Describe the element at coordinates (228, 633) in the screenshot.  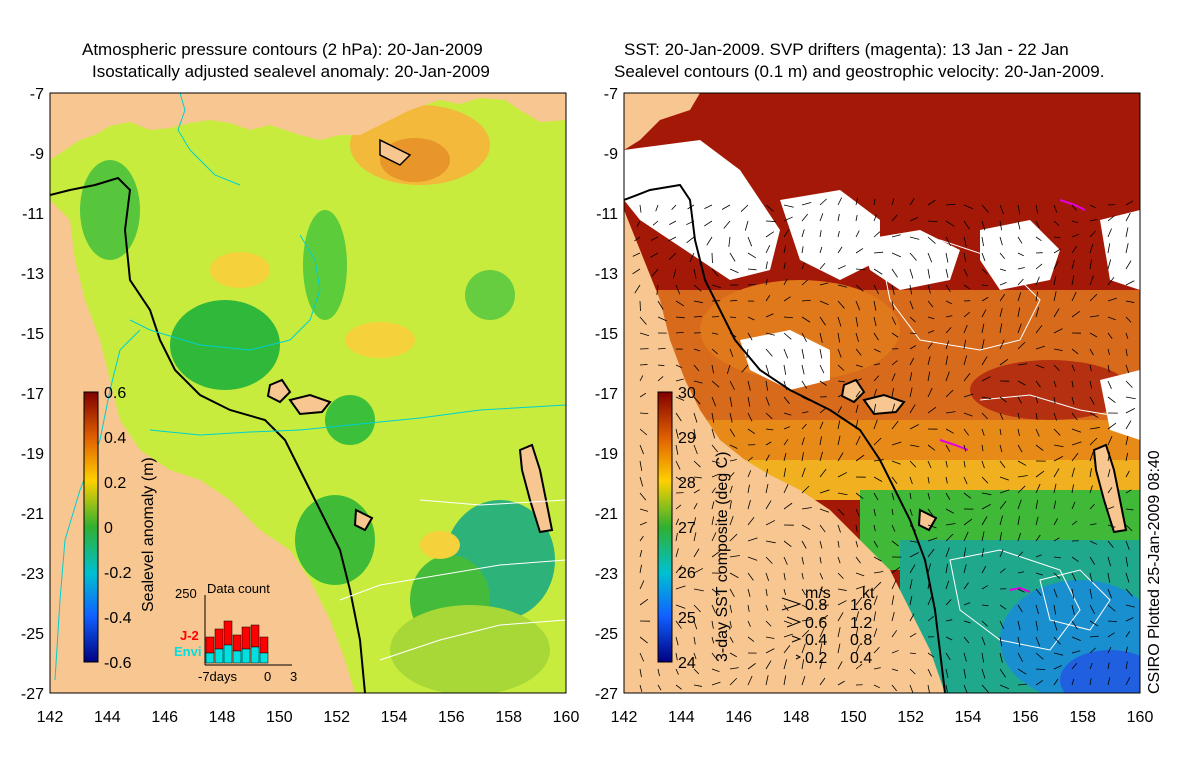
I see `inset-bar-j2` at that location.